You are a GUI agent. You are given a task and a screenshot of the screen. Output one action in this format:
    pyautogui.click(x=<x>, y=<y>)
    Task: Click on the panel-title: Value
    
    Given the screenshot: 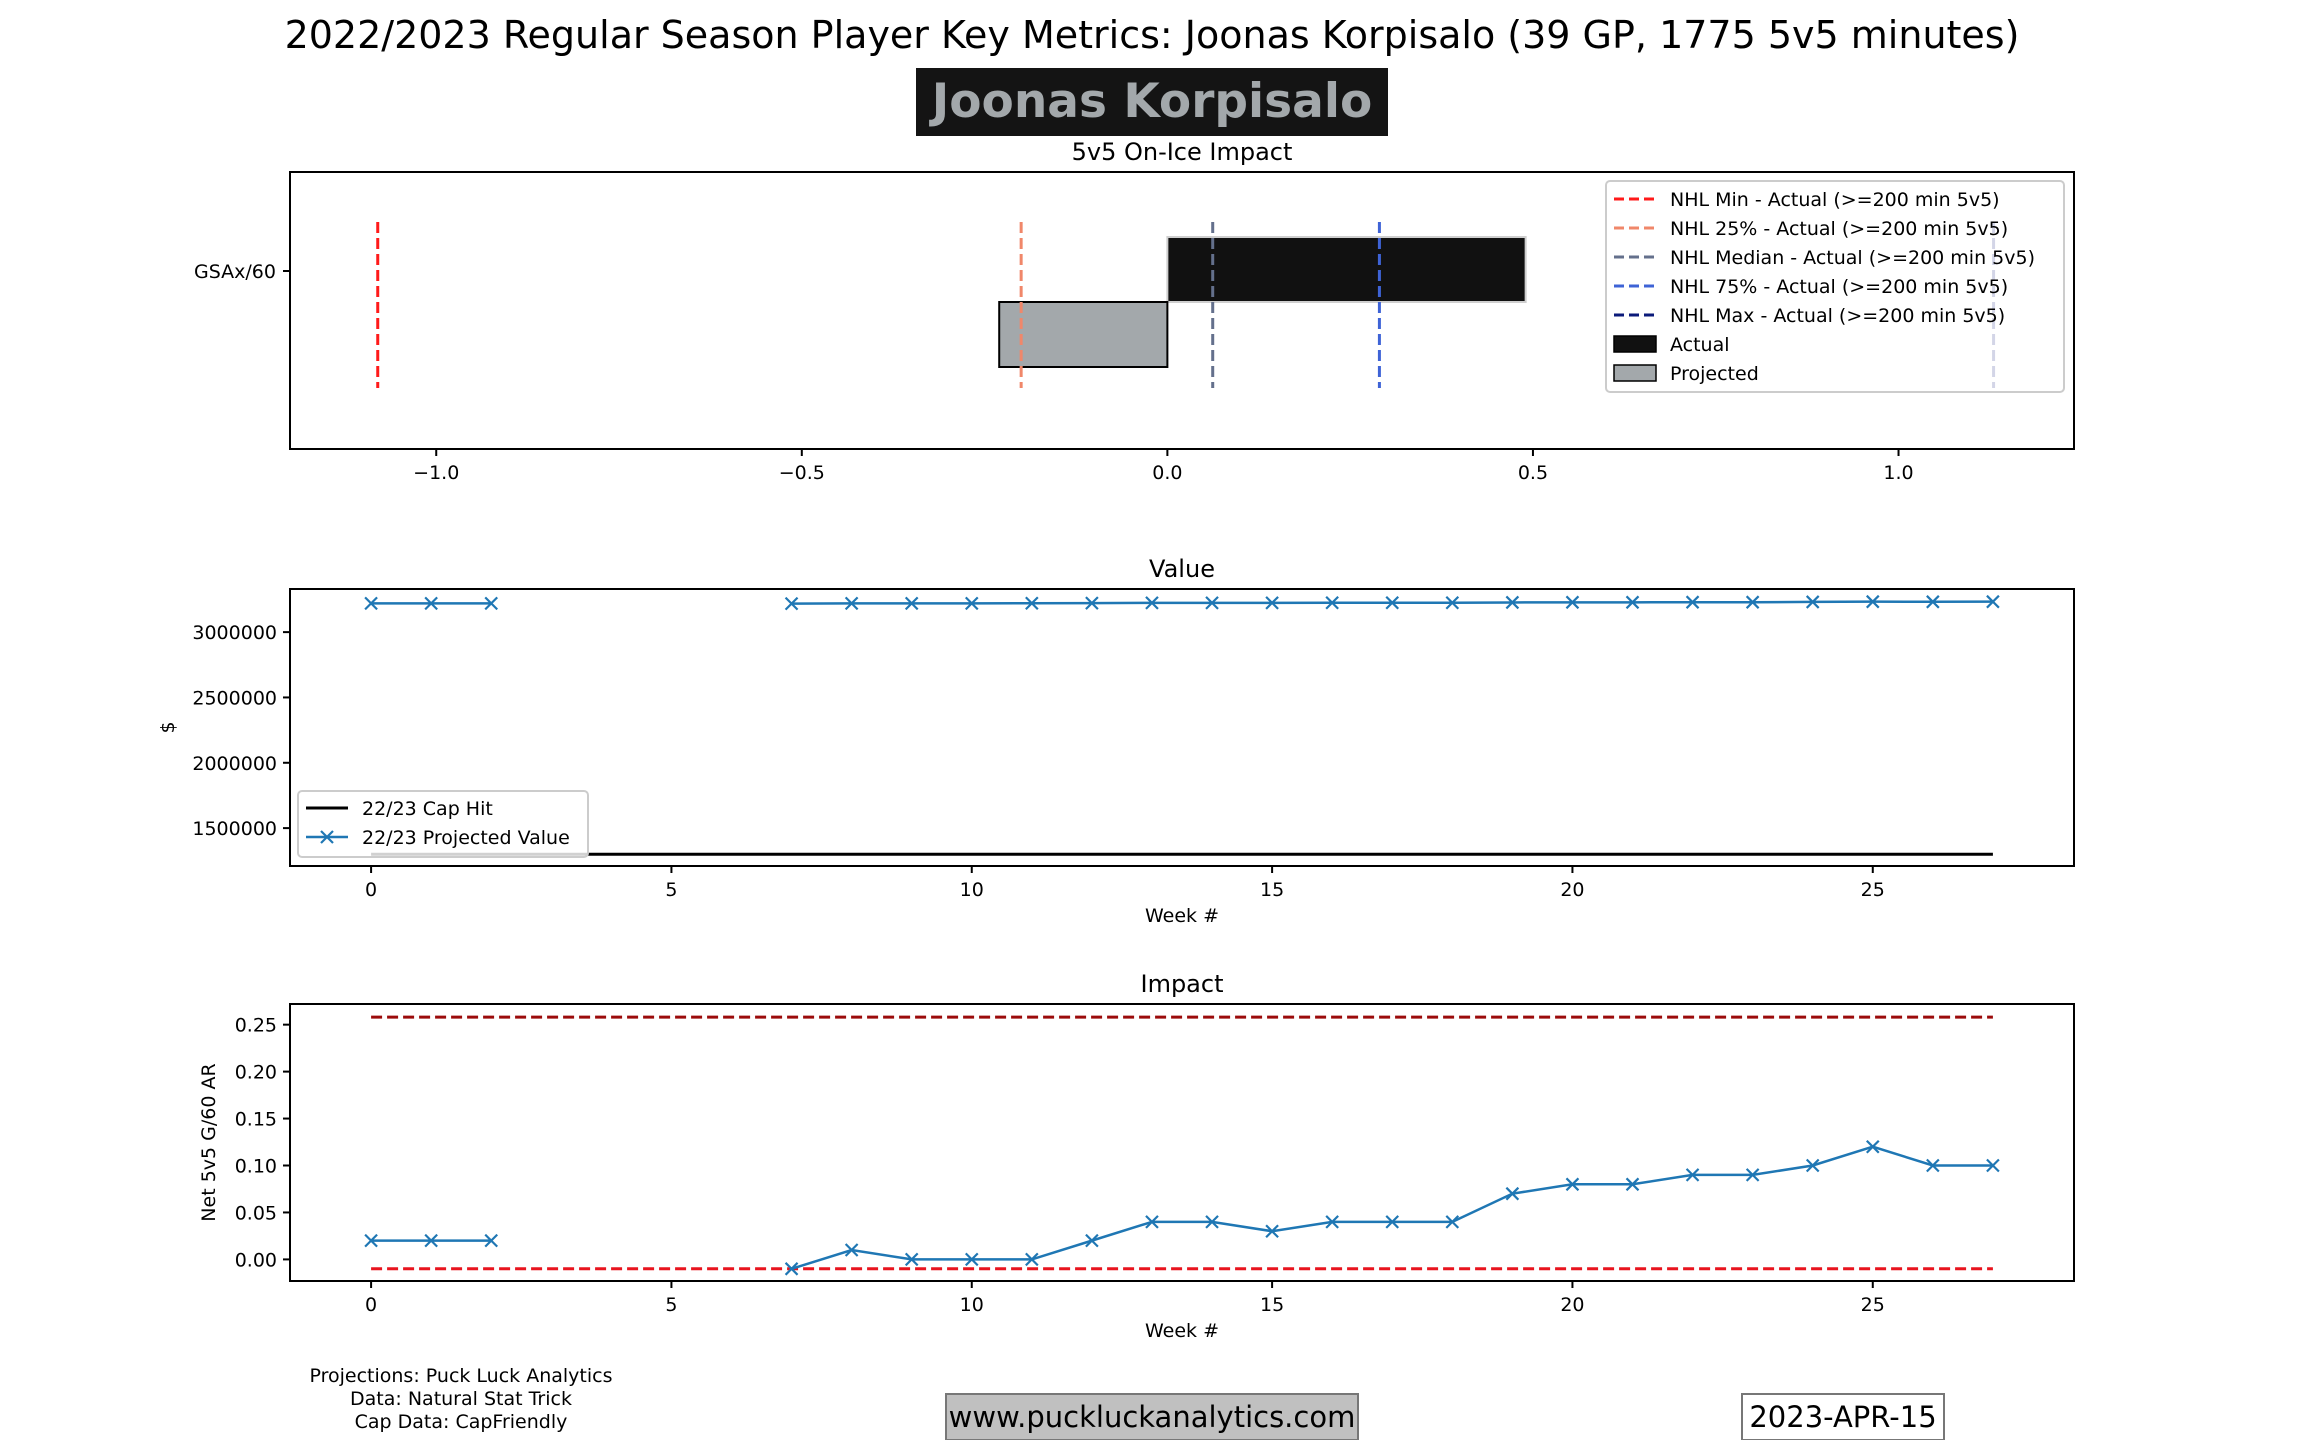 What is the action you would take?
    pyautogui.click(x=1182, y=569)
    